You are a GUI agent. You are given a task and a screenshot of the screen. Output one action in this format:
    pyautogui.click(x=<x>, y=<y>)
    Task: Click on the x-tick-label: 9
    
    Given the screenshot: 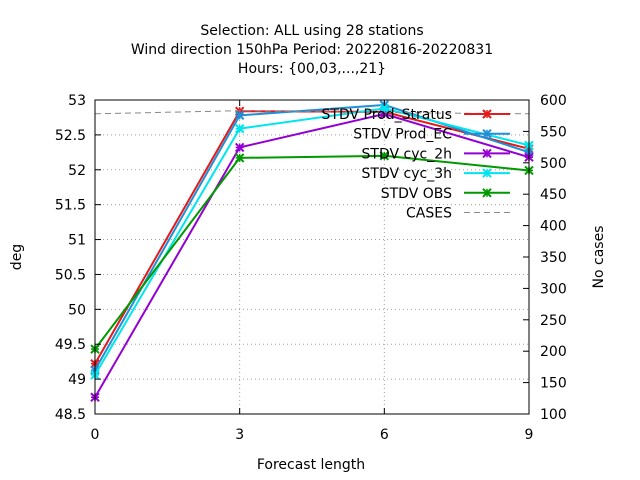 What is the action you would take?
    pyautogui.click(x=529, y=435)
    